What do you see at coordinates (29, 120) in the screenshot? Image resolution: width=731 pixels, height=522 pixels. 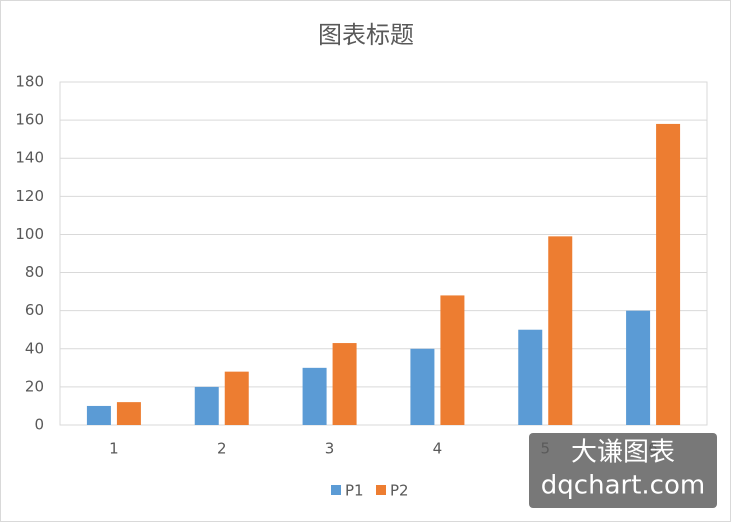 I see `y-tick-label: 160` at bounding box center [29, 120].